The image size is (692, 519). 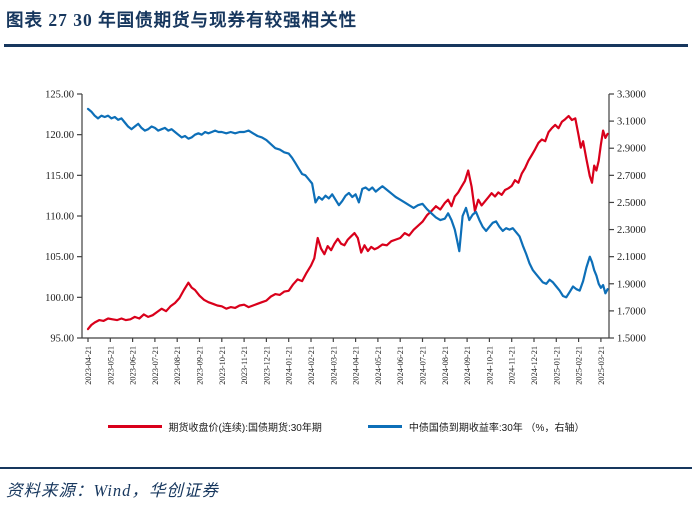 What do you see at coordinates (60, 217) in the screenshot?
I see `left-axis-label: 110.00` at bounding box center [60, 217].